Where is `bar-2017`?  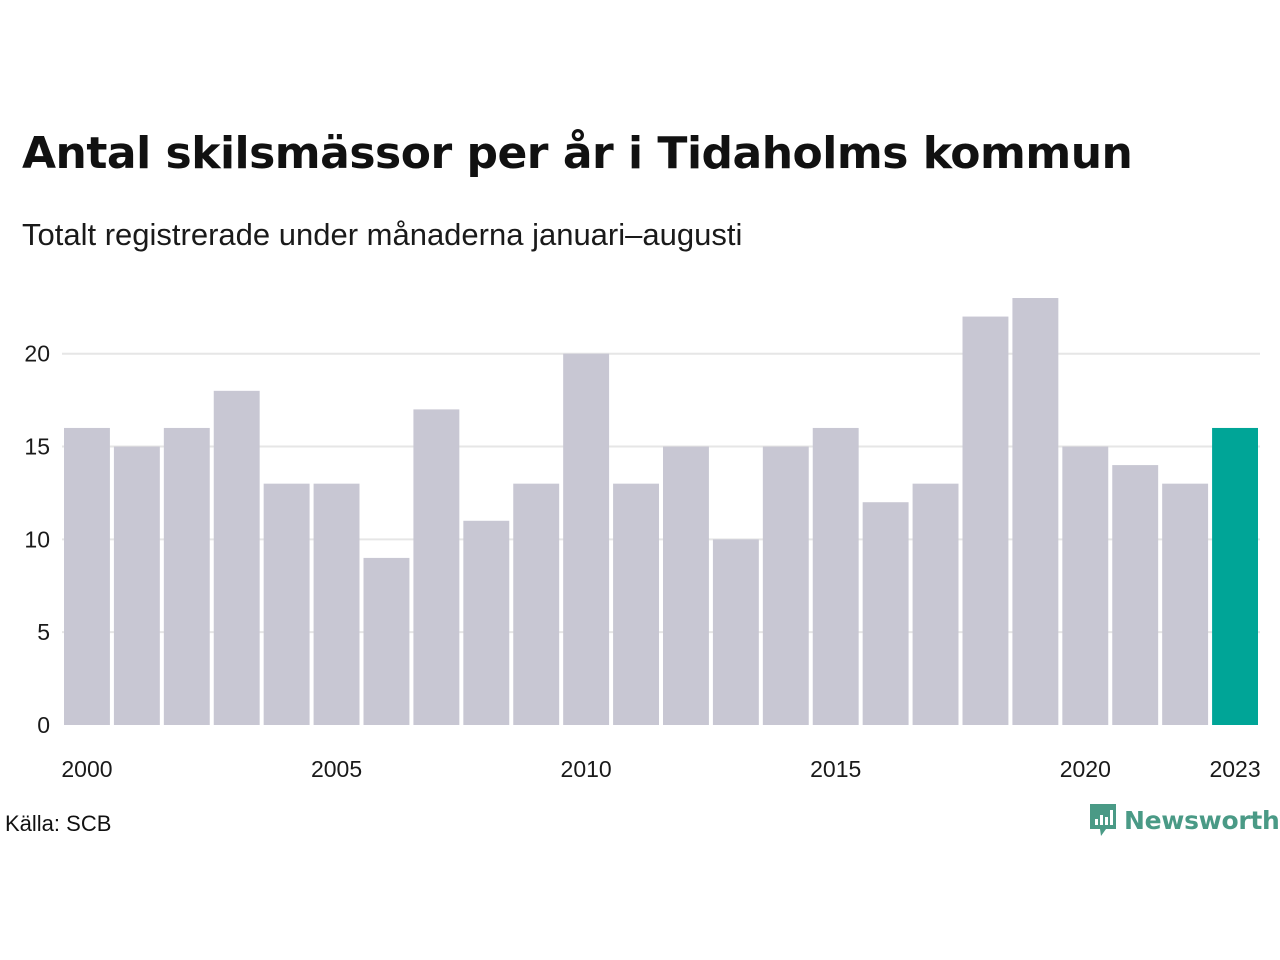
bar-2017 is located at coordinates (935, 604).